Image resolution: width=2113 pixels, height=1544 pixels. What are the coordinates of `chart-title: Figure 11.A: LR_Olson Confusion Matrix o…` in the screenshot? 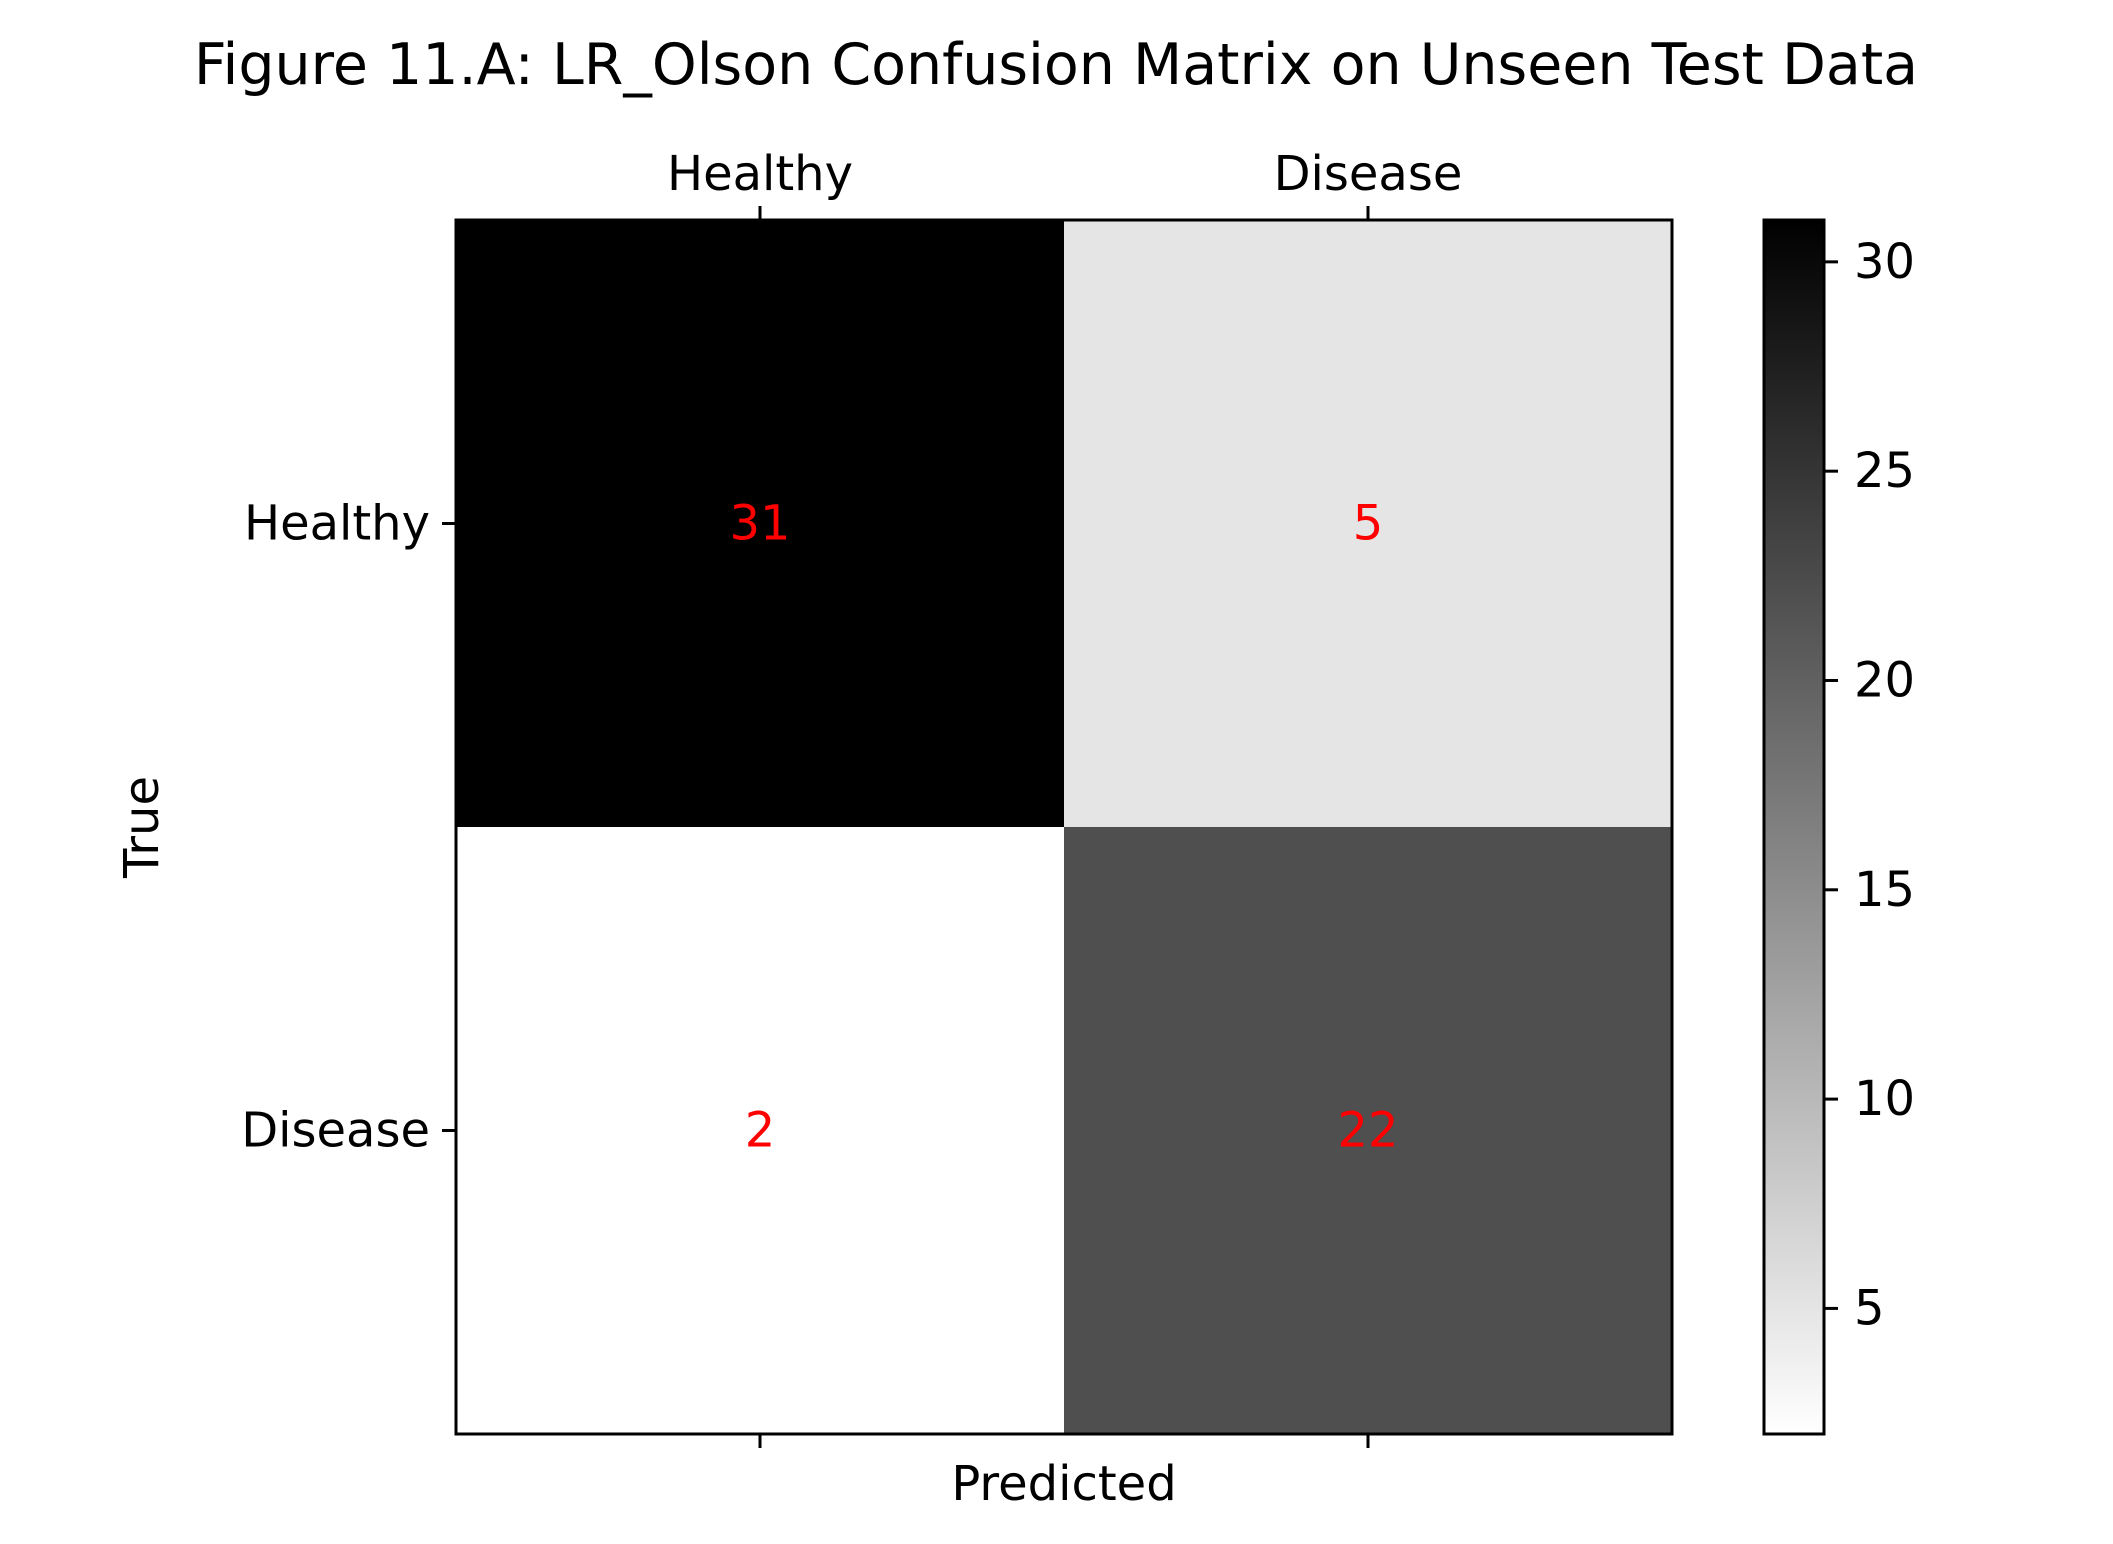 It's located at (1056, 65).